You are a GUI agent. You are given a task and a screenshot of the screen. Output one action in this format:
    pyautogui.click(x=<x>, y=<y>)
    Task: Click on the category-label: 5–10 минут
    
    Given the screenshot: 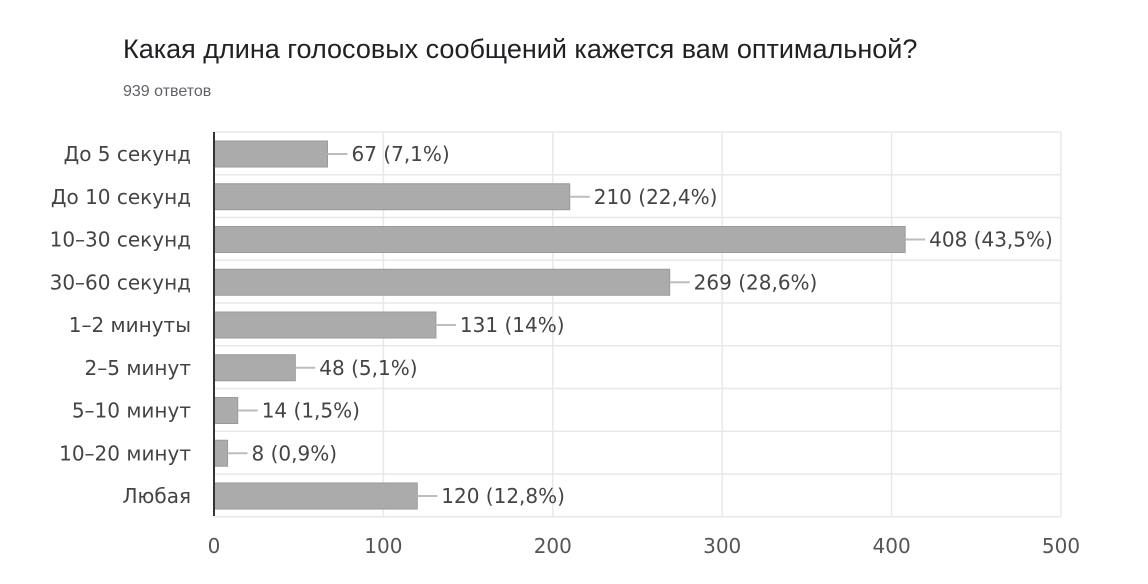 What is the action you would take?
    pyautogui.click(x=132, y=411)
    